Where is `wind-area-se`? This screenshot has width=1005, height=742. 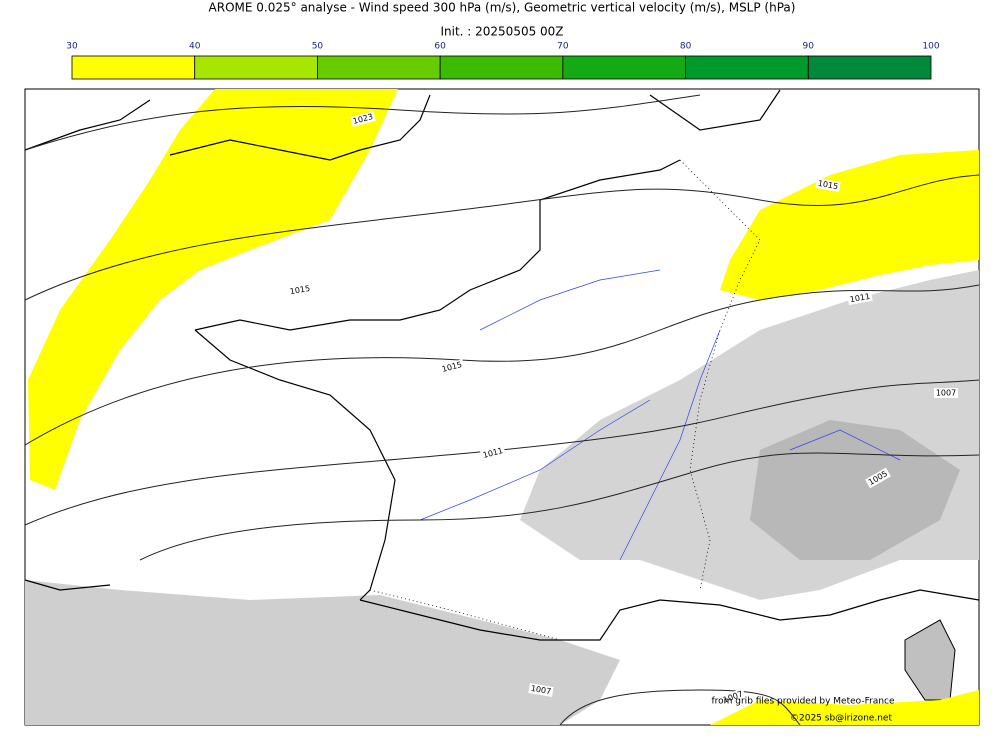
wind-area-se is located at coordinates (844, 707).